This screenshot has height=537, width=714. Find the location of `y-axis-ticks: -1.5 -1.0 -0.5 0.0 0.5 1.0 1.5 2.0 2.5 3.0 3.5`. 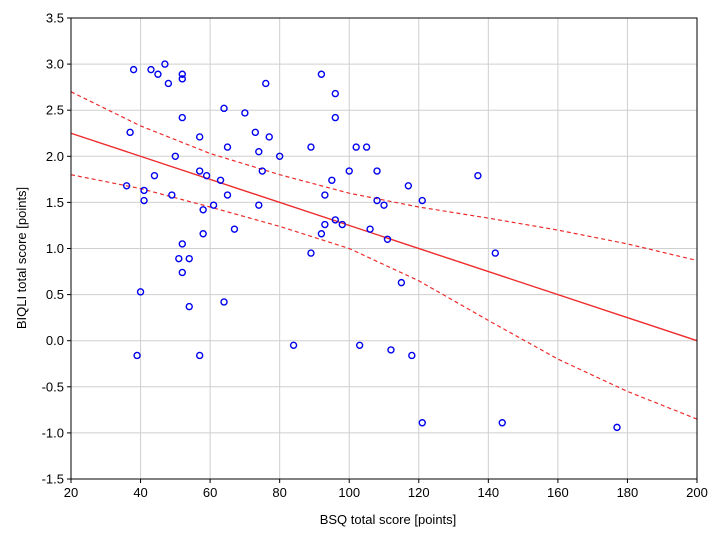

y-axis-ticks: -1.5 -1.0 -0.5 0.0 0.5 1.0 1.5 2.0 2.5 3.0 3.5 is located at coordinates (56, 249).